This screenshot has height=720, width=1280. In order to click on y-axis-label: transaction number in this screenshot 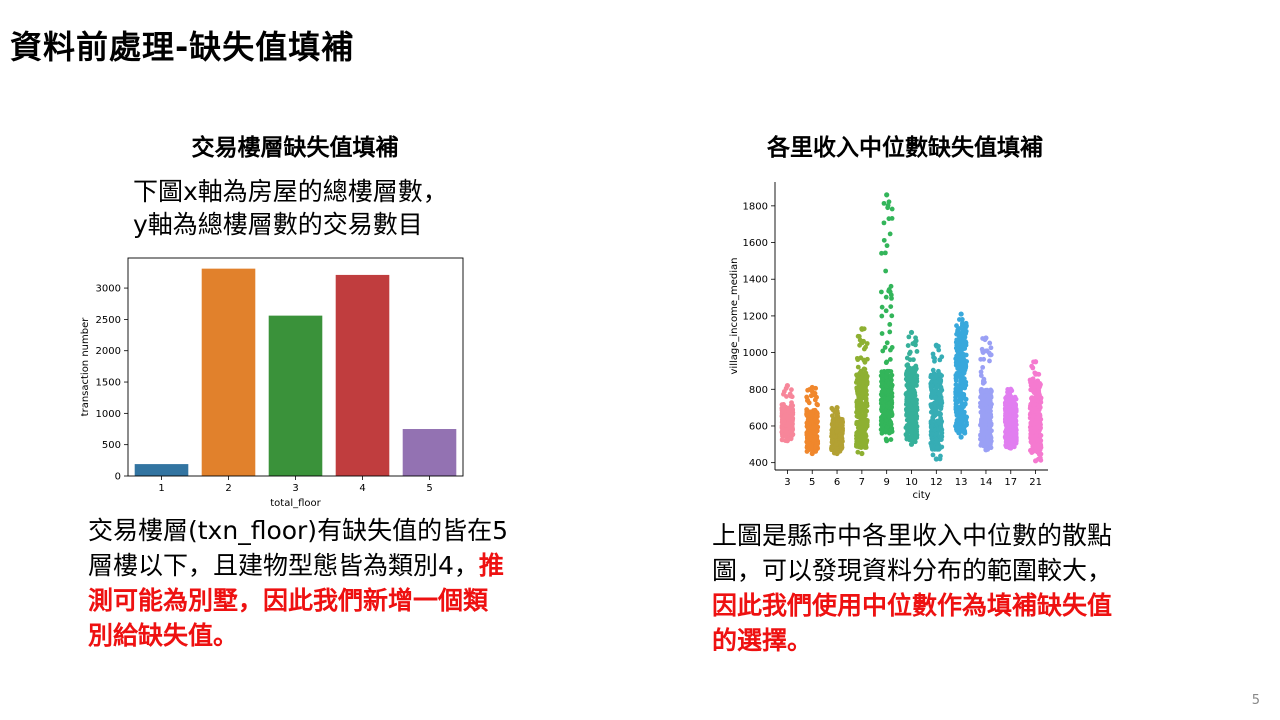, I will do `click(85, 367)`.